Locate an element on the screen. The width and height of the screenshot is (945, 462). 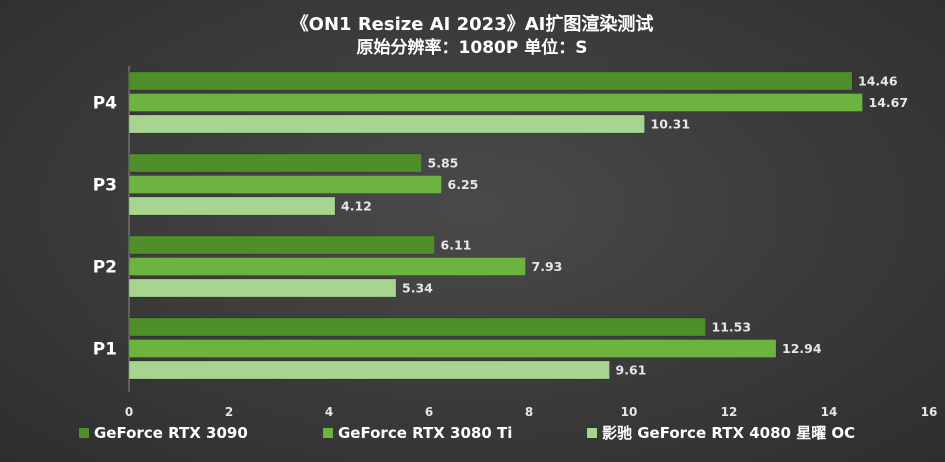
x-tick-label-12: 12 is located at coordinates (729, 412).